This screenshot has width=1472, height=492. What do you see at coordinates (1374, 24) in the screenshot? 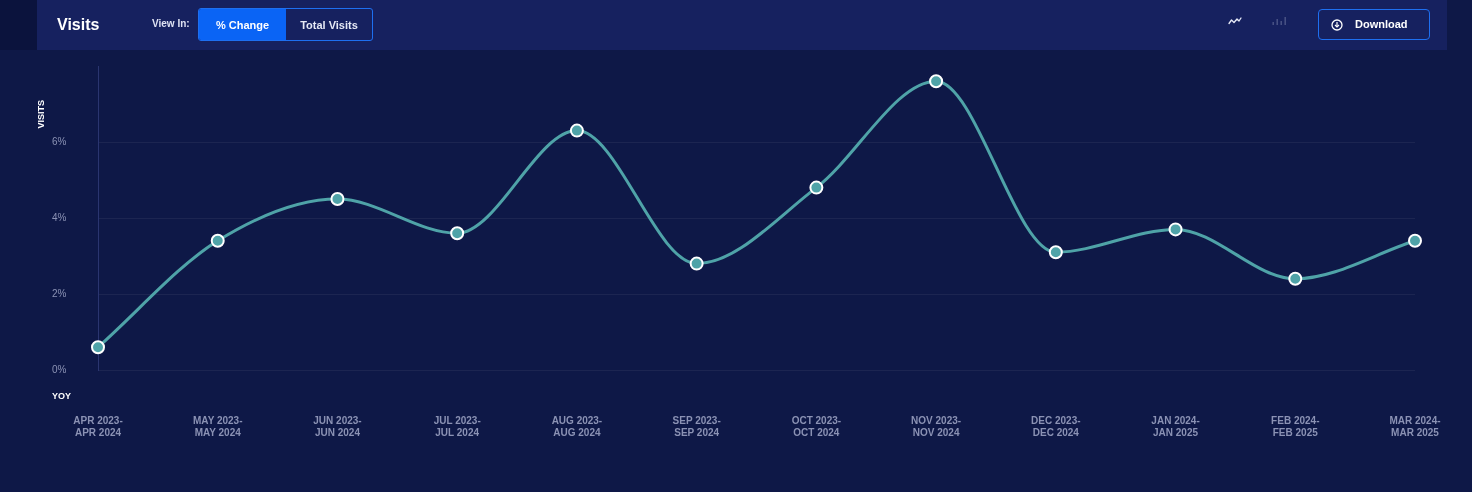
I see `download-button: Download` at bounding box center [1374, 24].